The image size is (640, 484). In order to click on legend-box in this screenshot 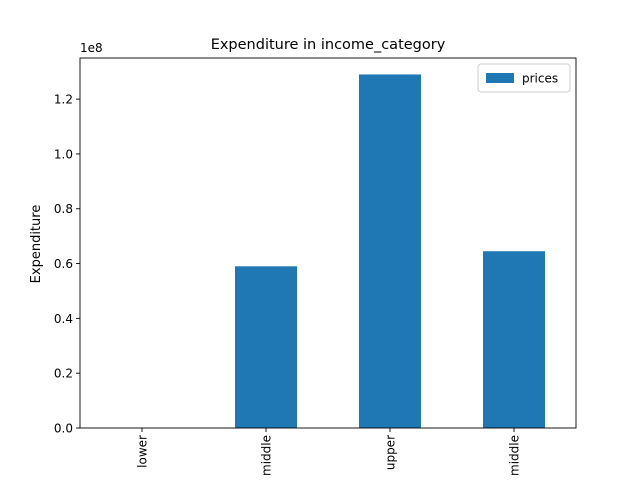, I will do `click(524, 78)`.